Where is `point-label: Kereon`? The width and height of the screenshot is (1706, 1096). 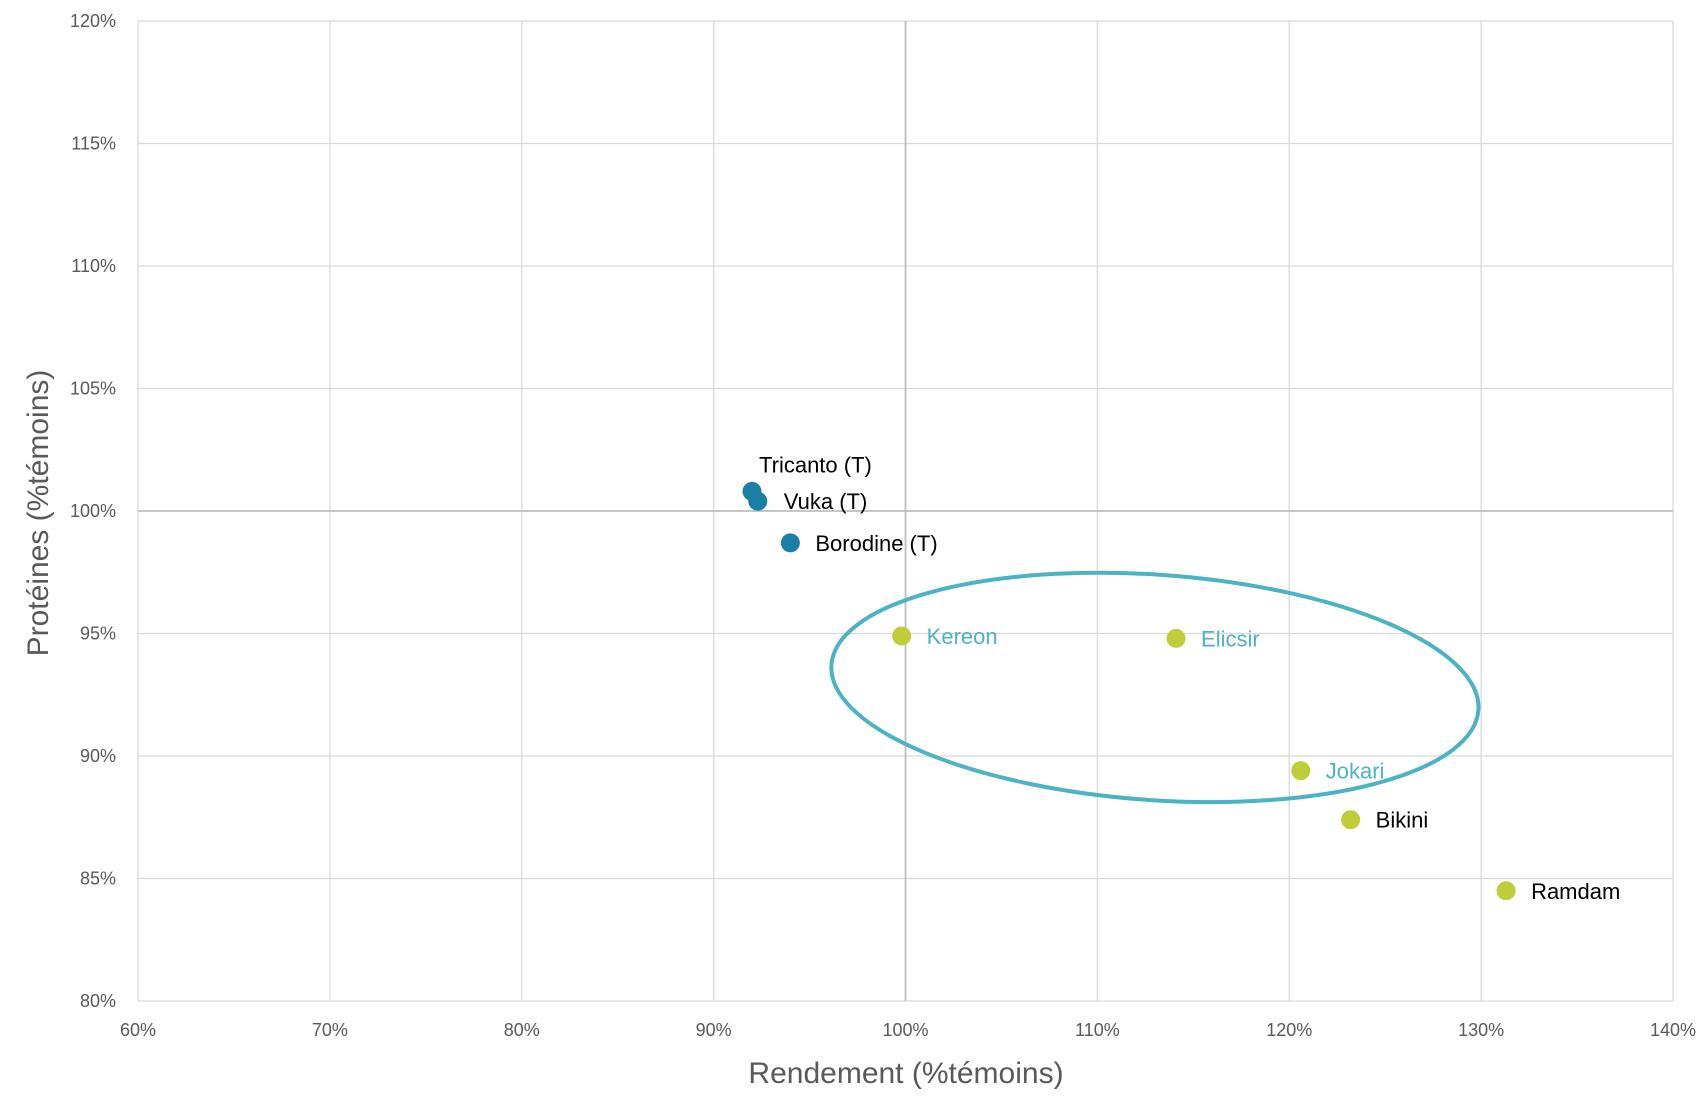 point-label: Kereon is located at coordinates (962, 636).